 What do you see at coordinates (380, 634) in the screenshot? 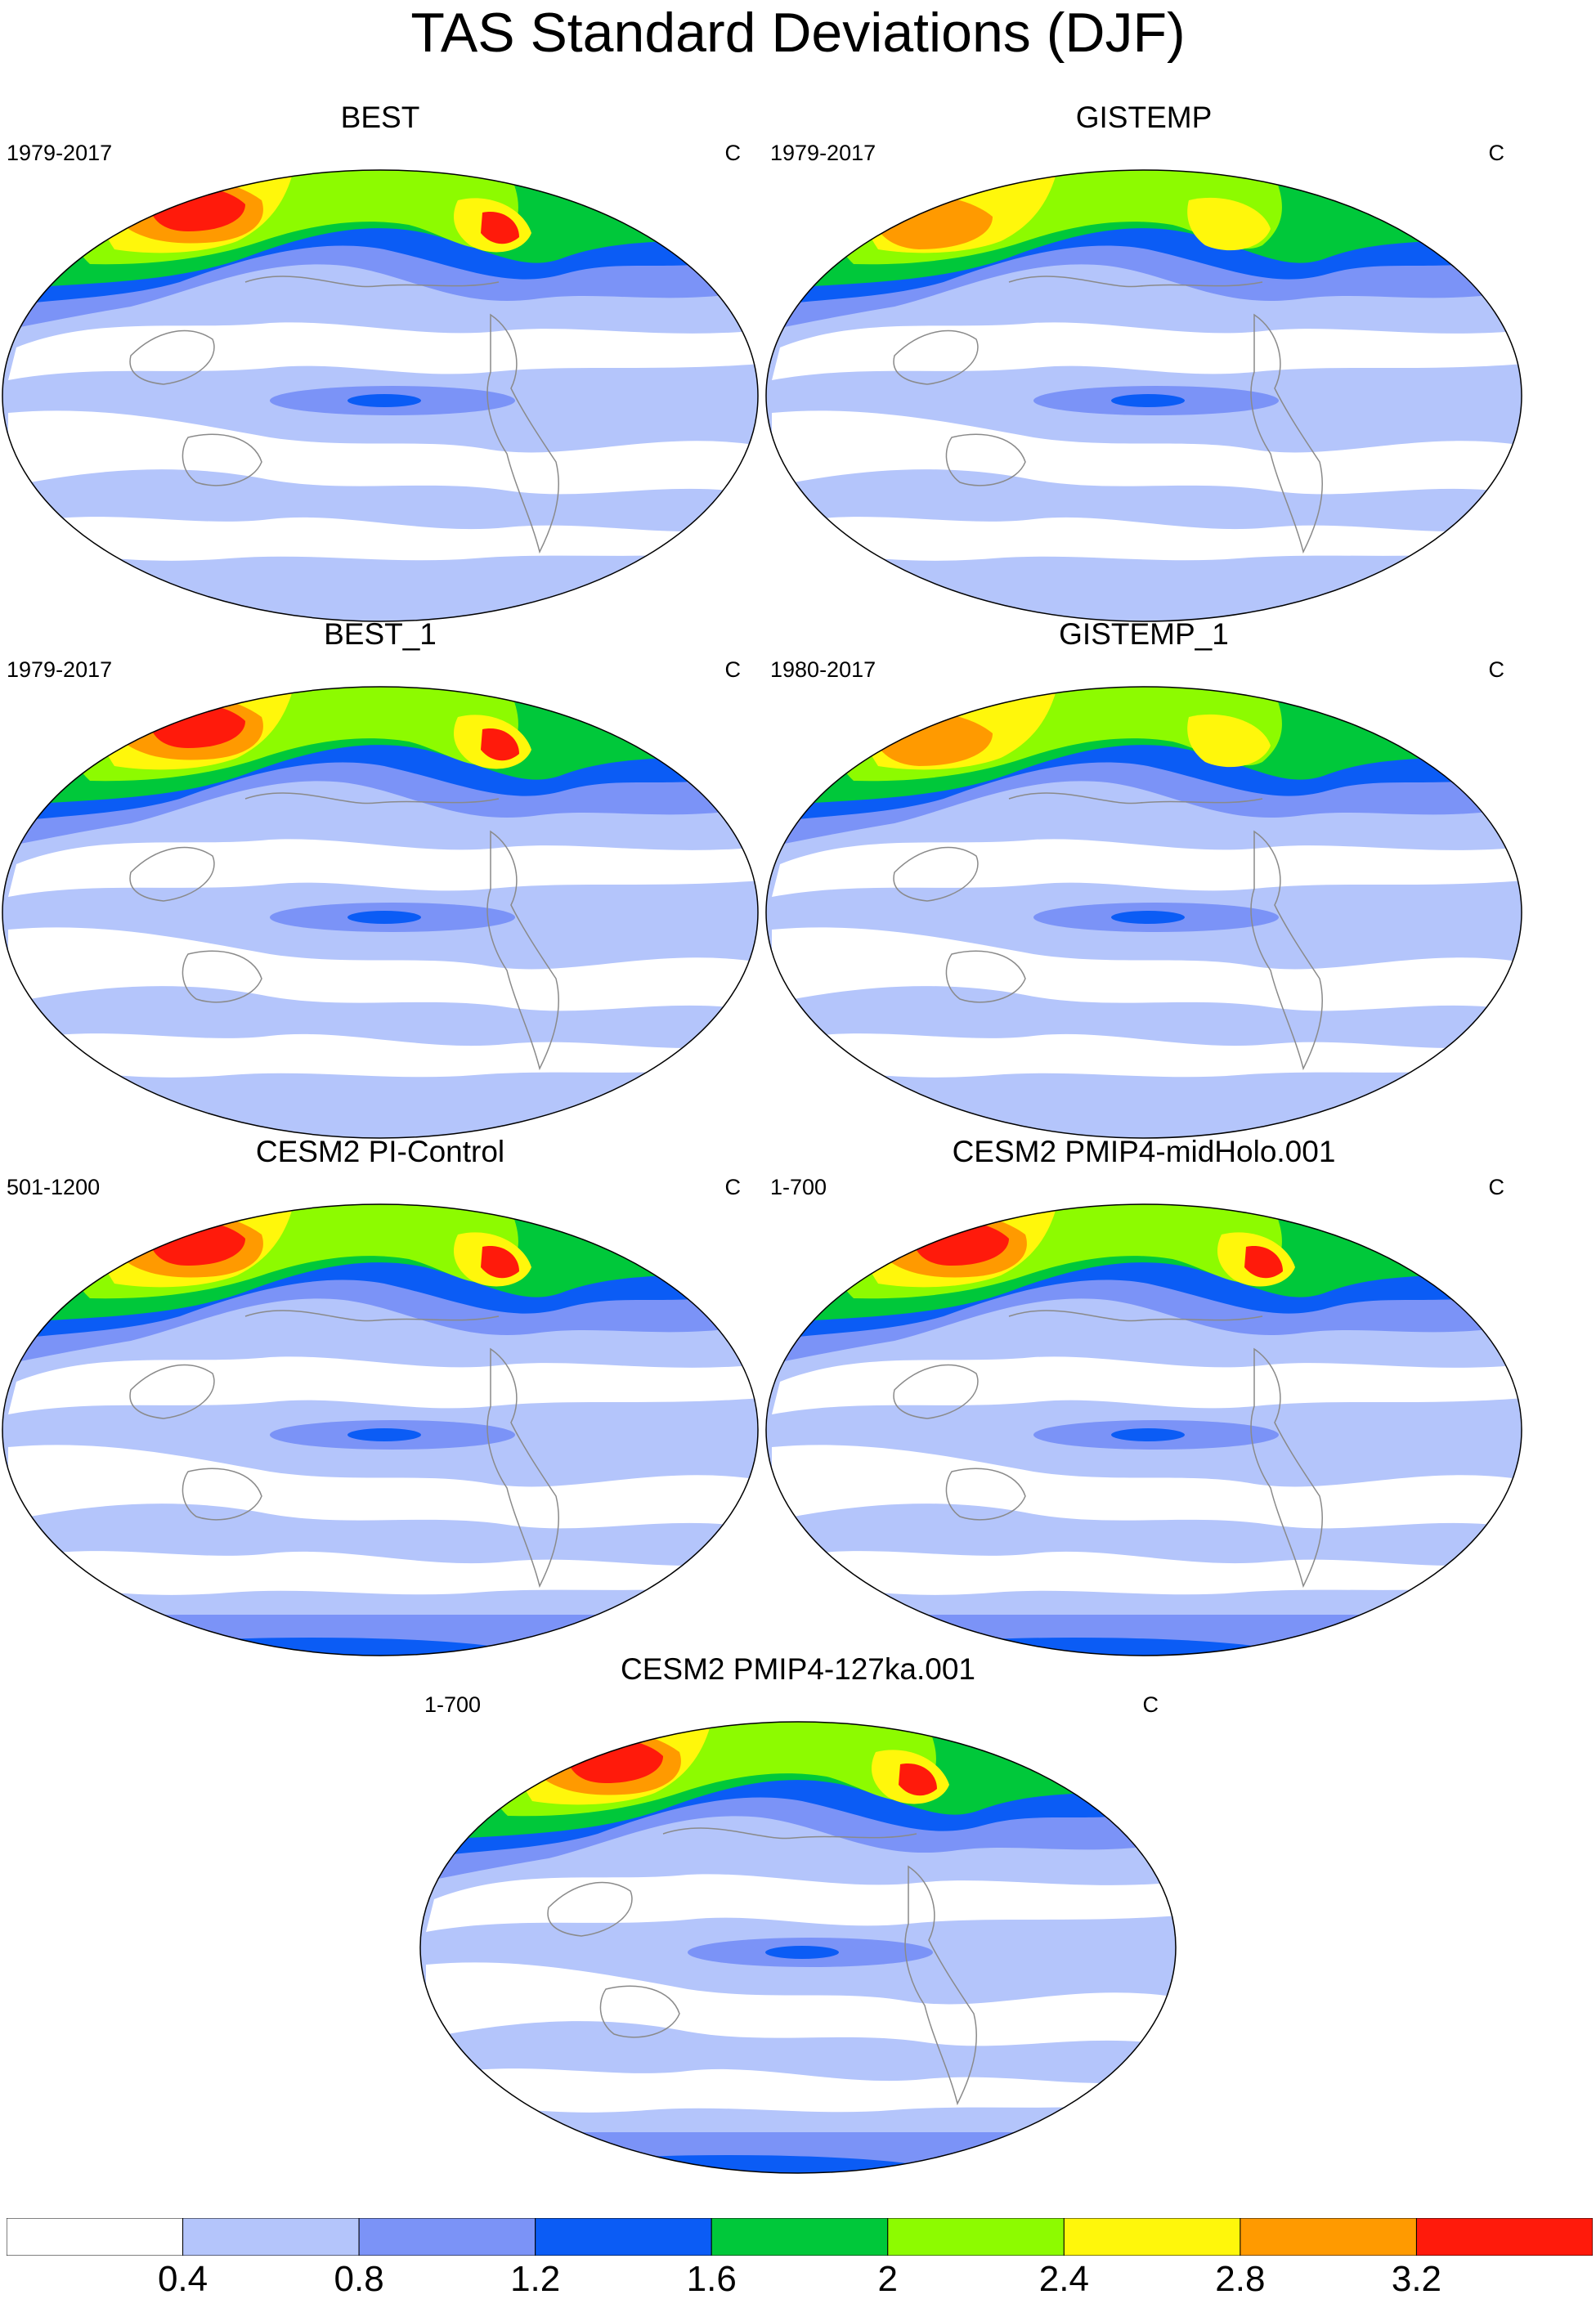
I see `panel-title: BEST_1` at bounding box center [380, 634].